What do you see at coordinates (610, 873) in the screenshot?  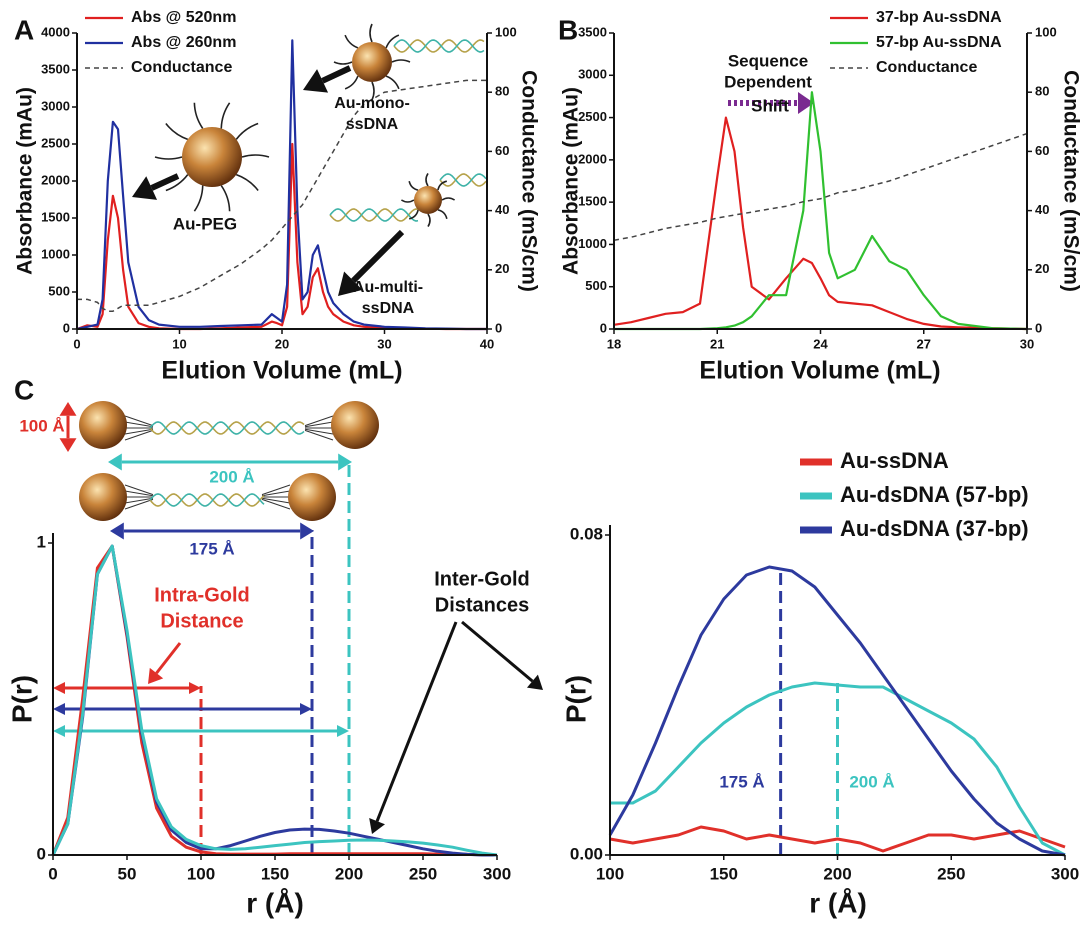 I see `x-tick-label: 100` at bounding box center [610, 873].